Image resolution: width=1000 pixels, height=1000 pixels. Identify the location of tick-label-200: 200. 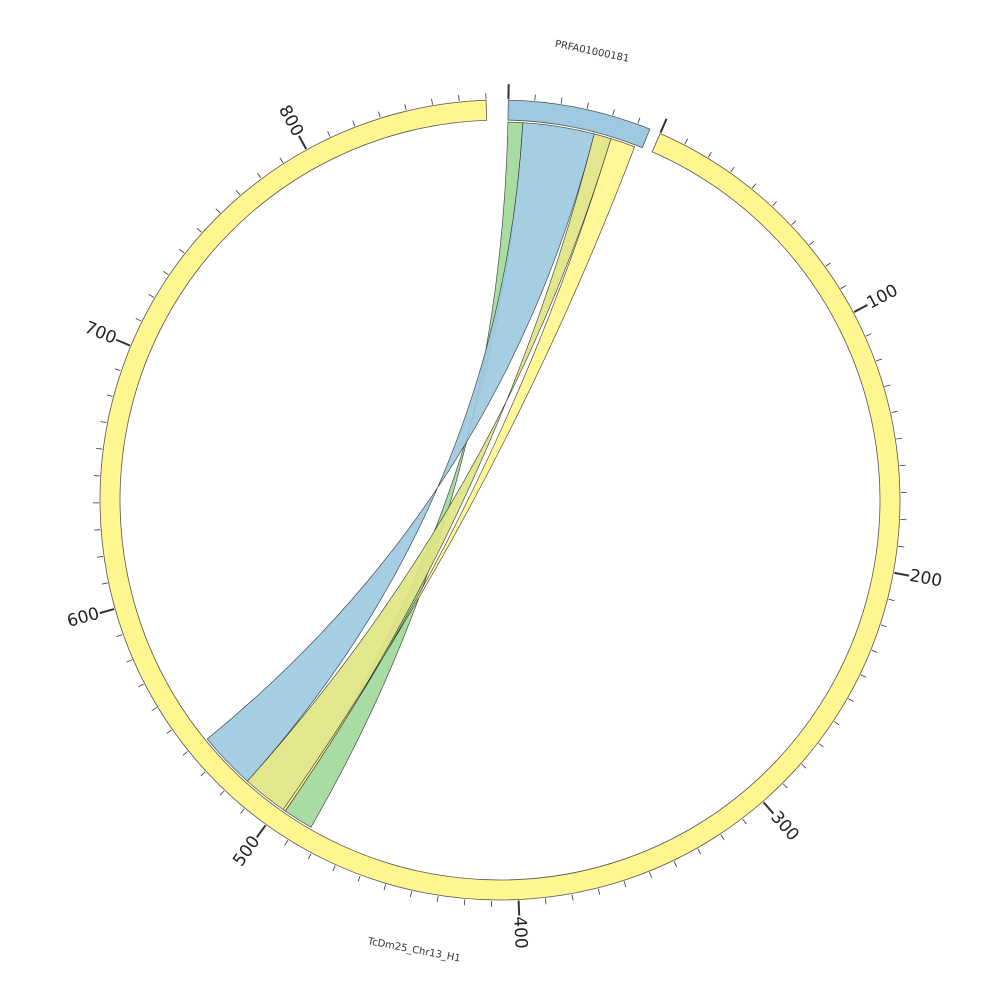
(926, 579).